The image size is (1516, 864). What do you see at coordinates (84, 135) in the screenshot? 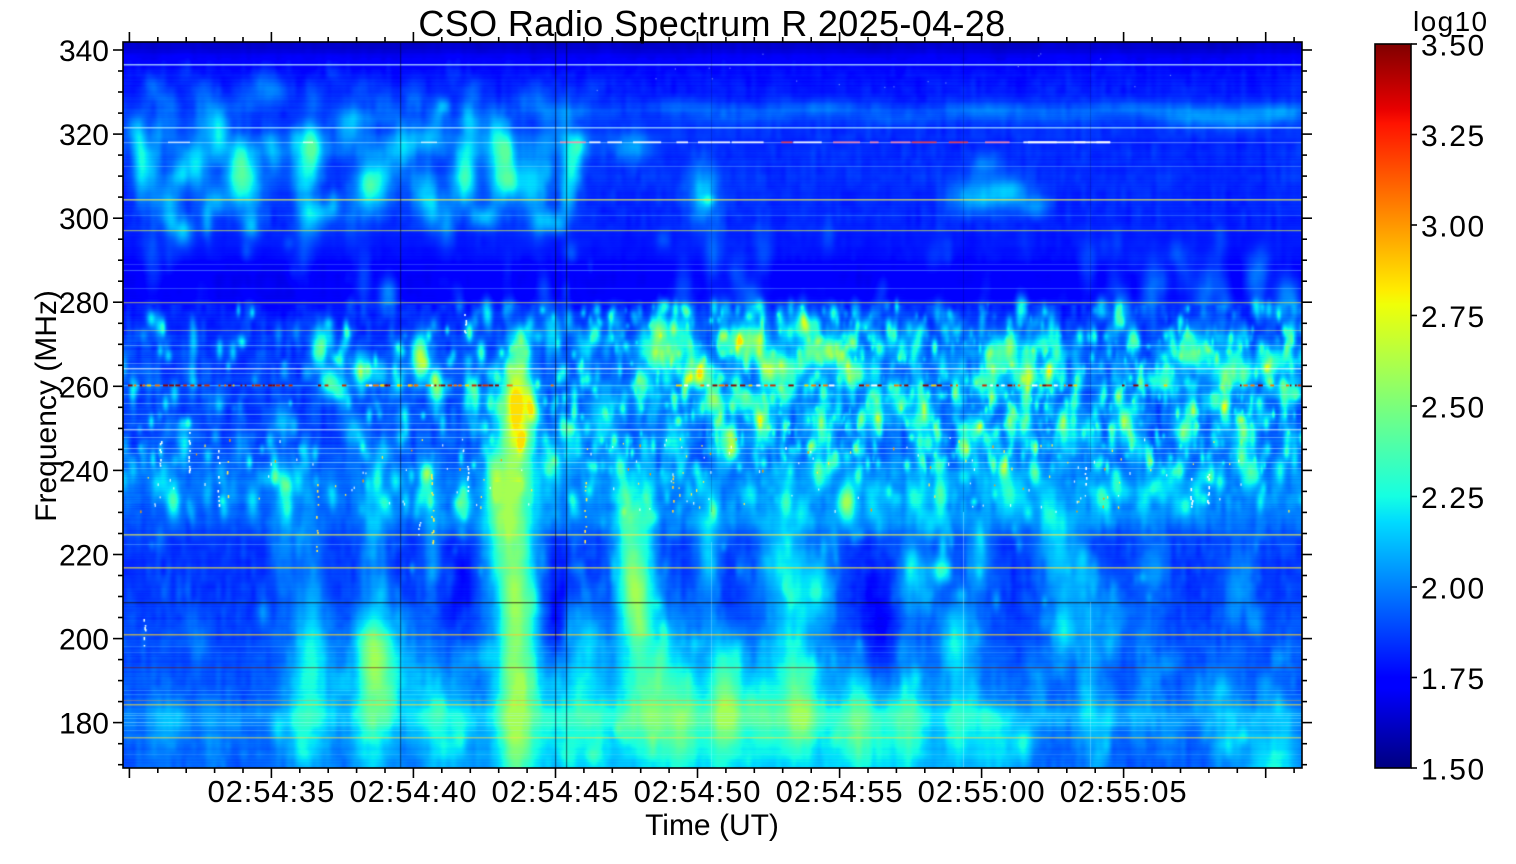
I see `svg-text: 320` at bounding box center [84, 135].